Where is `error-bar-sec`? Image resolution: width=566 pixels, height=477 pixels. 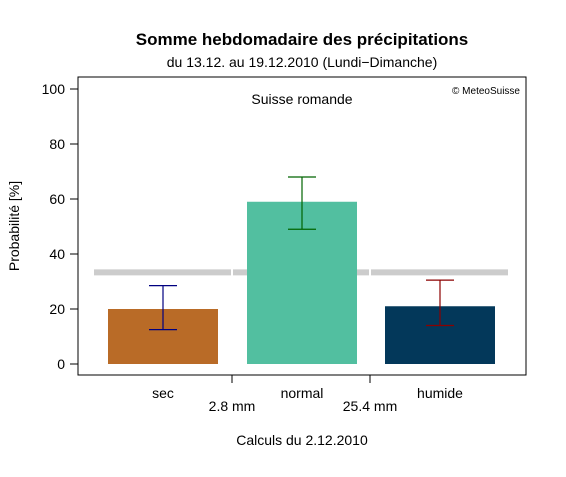 error-bar-sec is located at coordinates (163, 308).